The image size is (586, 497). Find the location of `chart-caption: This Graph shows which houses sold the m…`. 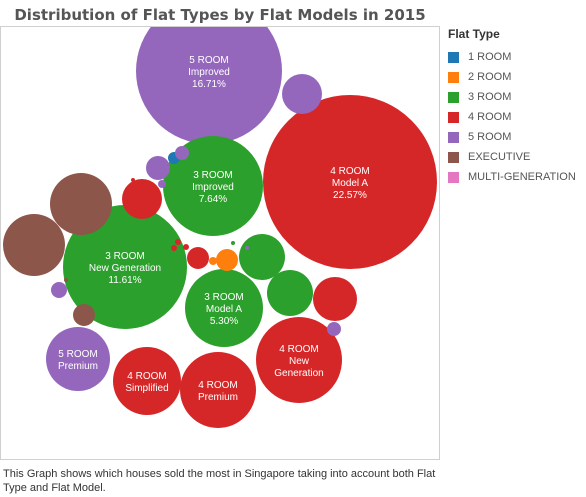

chart-caption: This Graph shows which houses sold the m… is located at coordinates (219, 481).